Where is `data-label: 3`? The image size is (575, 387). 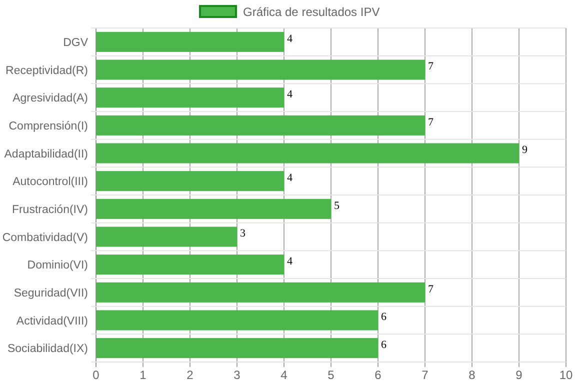
data-label: 3 is located at coordinates (243, 234).